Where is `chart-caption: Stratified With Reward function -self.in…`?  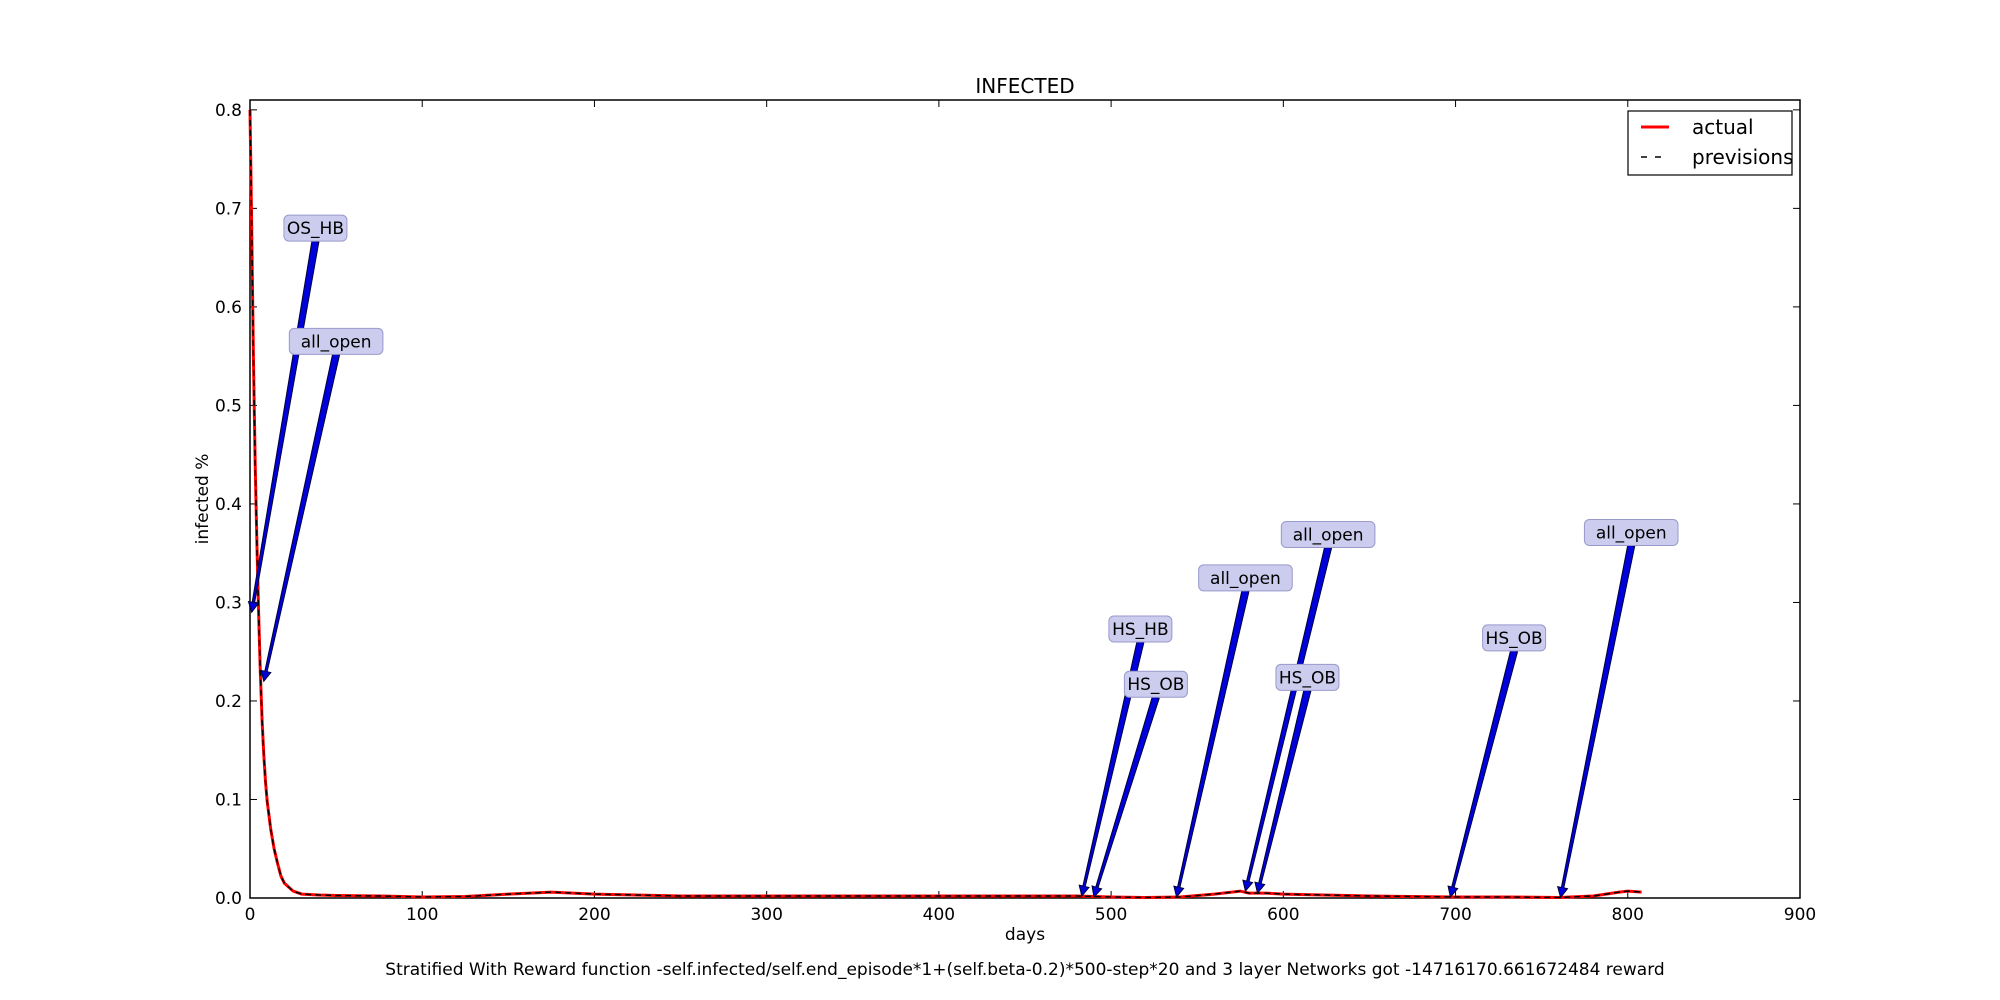
chart-caption: Stratified With Reward function -self.in… is located at coordinates (1024, 970).